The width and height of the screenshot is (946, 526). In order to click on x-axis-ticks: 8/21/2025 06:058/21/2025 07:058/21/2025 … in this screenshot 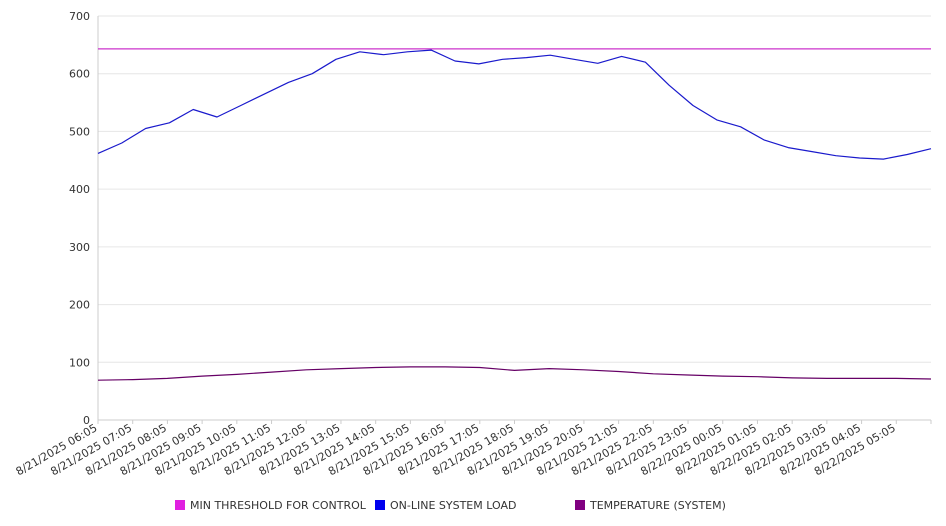, I will do `click(473, 449)`.